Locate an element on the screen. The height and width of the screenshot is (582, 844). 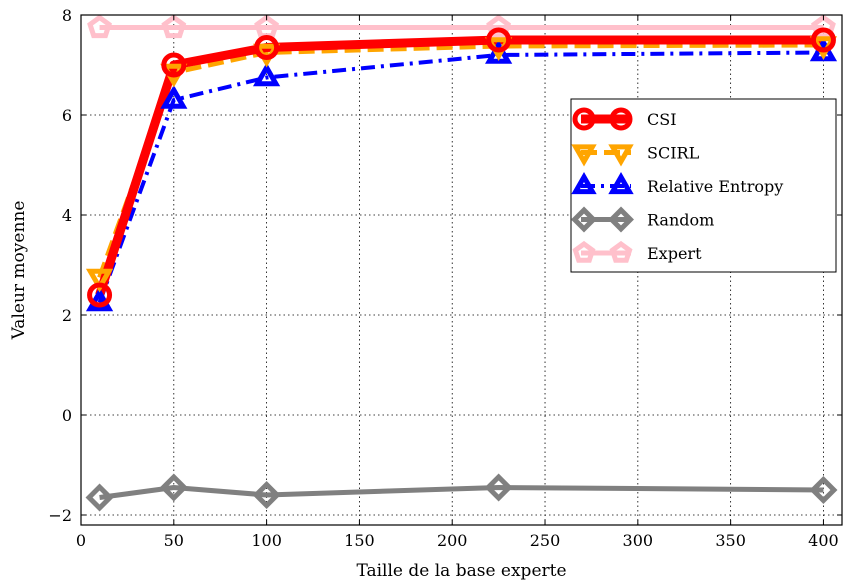
legend-label-scirl: SCIRL is located at coordinates (673, 153).